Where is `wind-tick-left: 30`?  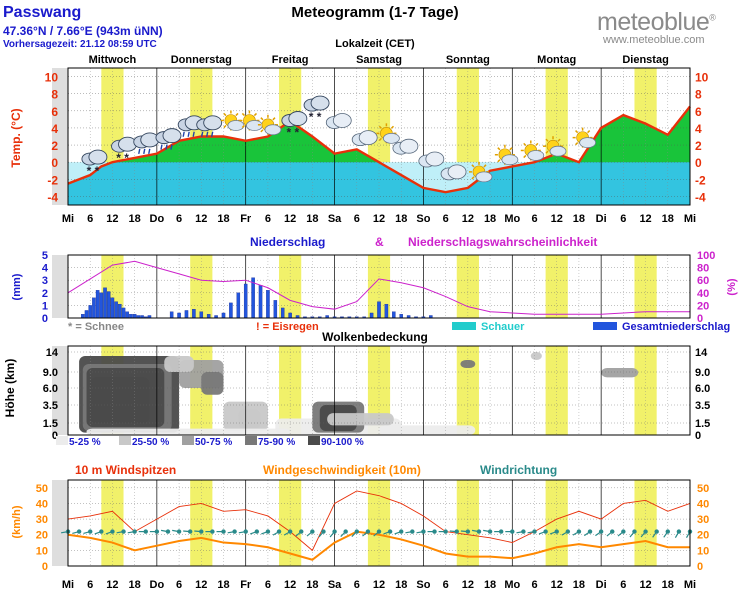 wind-tick-left: 30 is located at coordinates (42, 520).